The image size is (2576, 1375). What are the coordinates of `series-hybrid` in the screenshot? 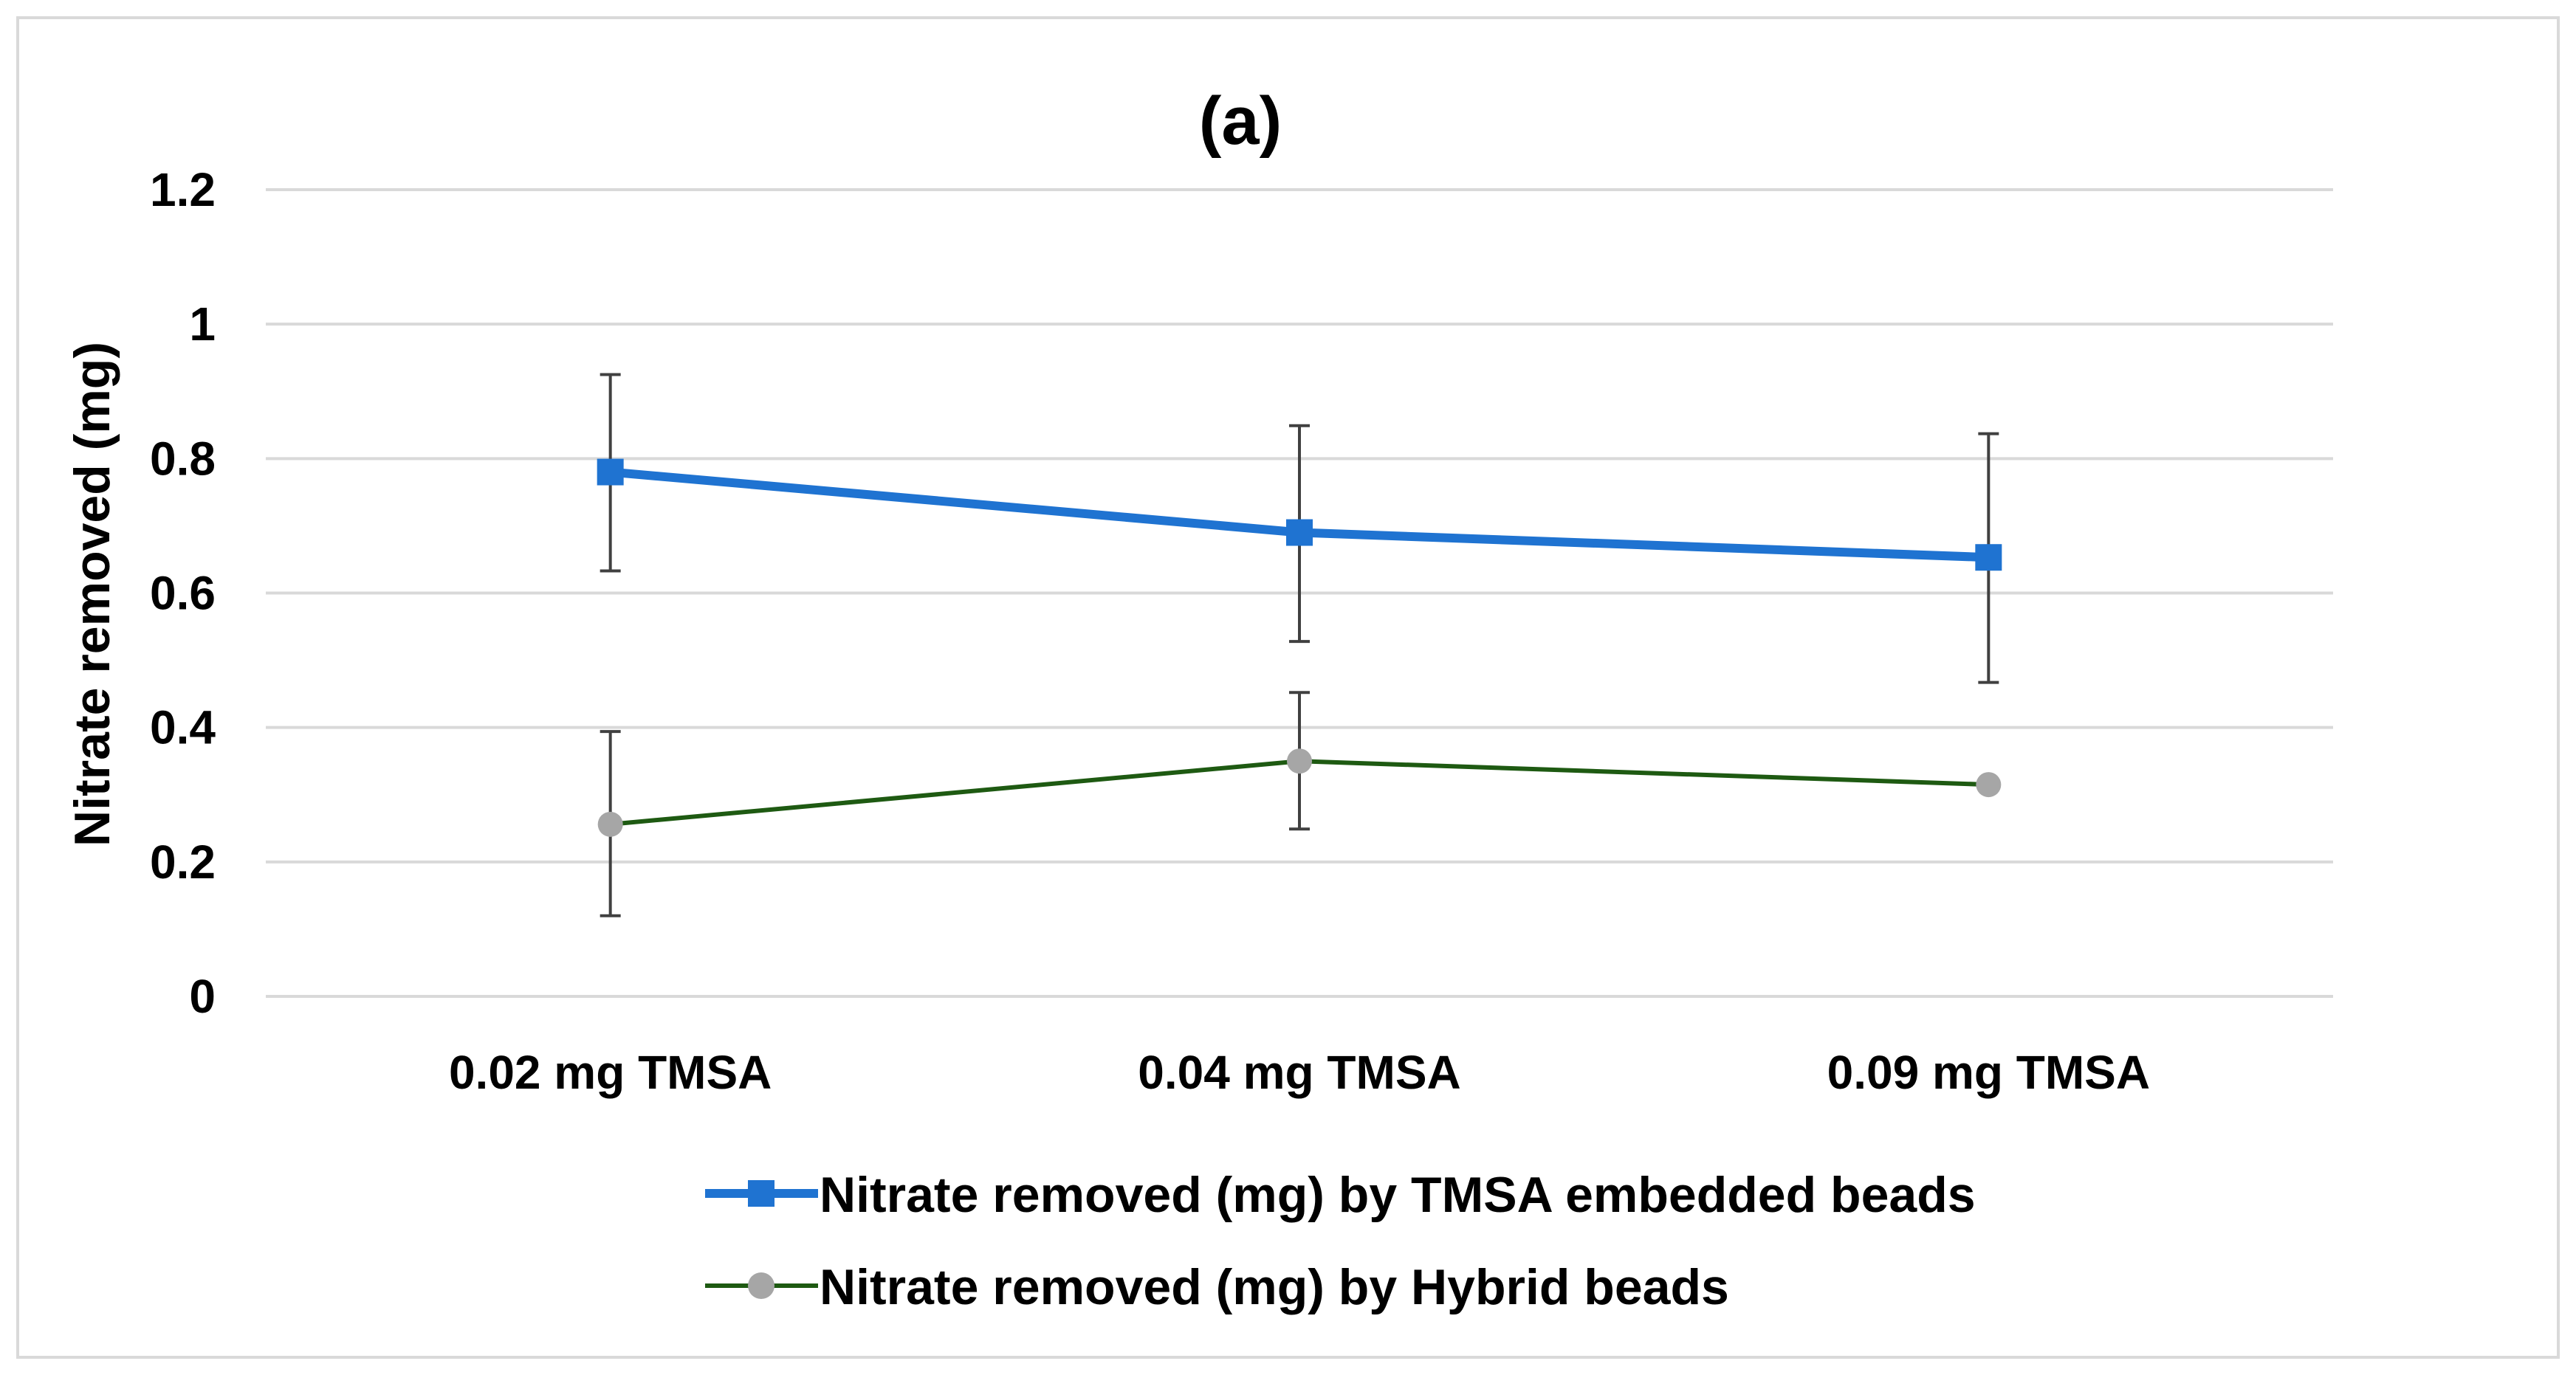 It's located at (1299, 804).